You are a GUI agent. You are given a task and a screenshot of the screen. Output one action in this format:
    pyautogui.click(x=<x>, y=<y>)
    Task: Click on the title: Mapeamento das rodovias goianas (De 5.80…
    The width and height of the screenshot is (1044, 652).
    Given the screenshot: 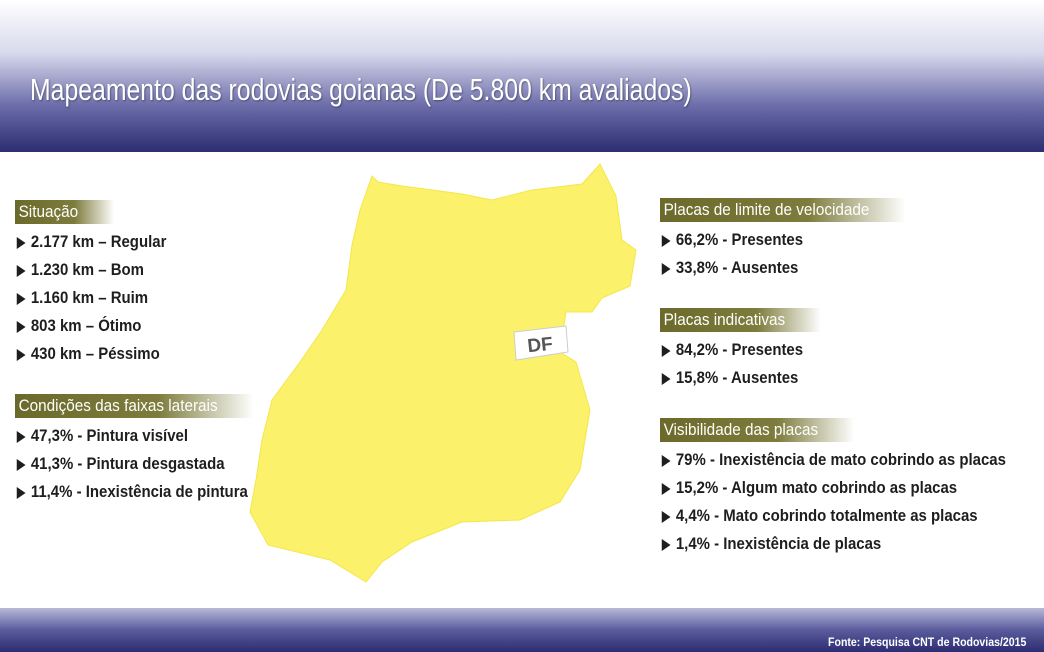 What is the action you would take?
    pyautogui.click(x=361, y=89)
    